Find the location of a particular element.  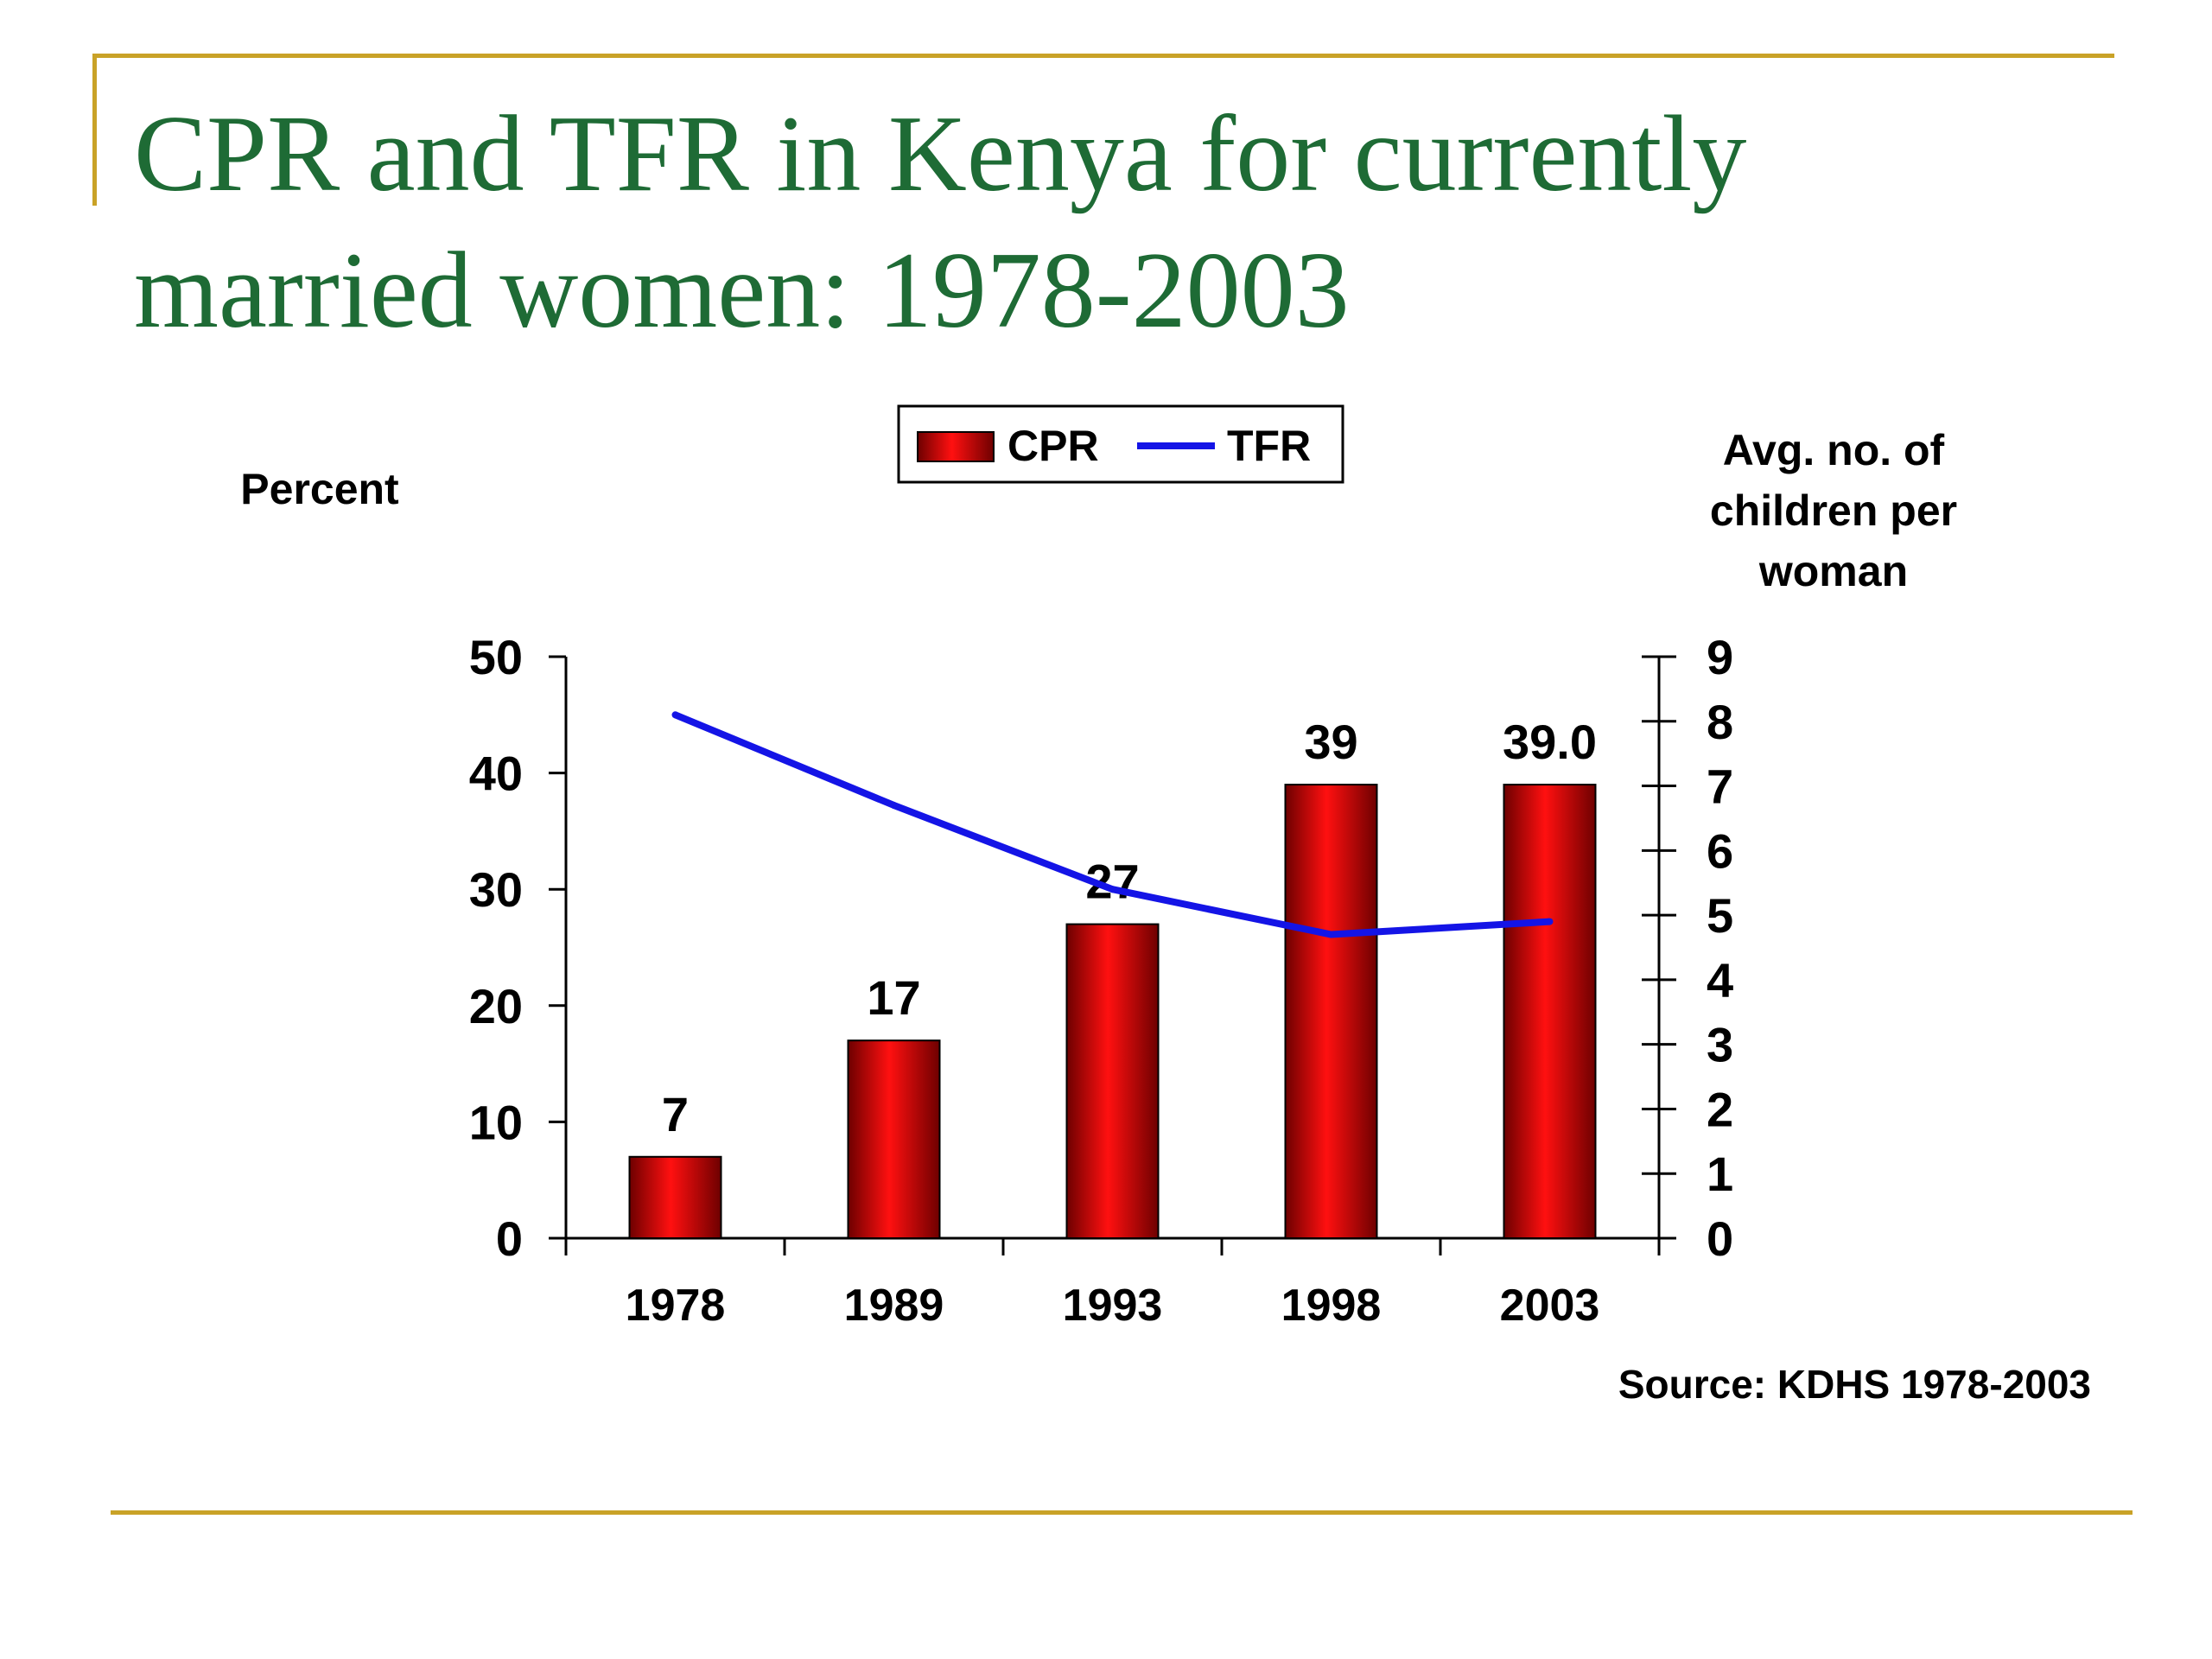

legend-swatch-cpr is located at coordinates (956, 446).